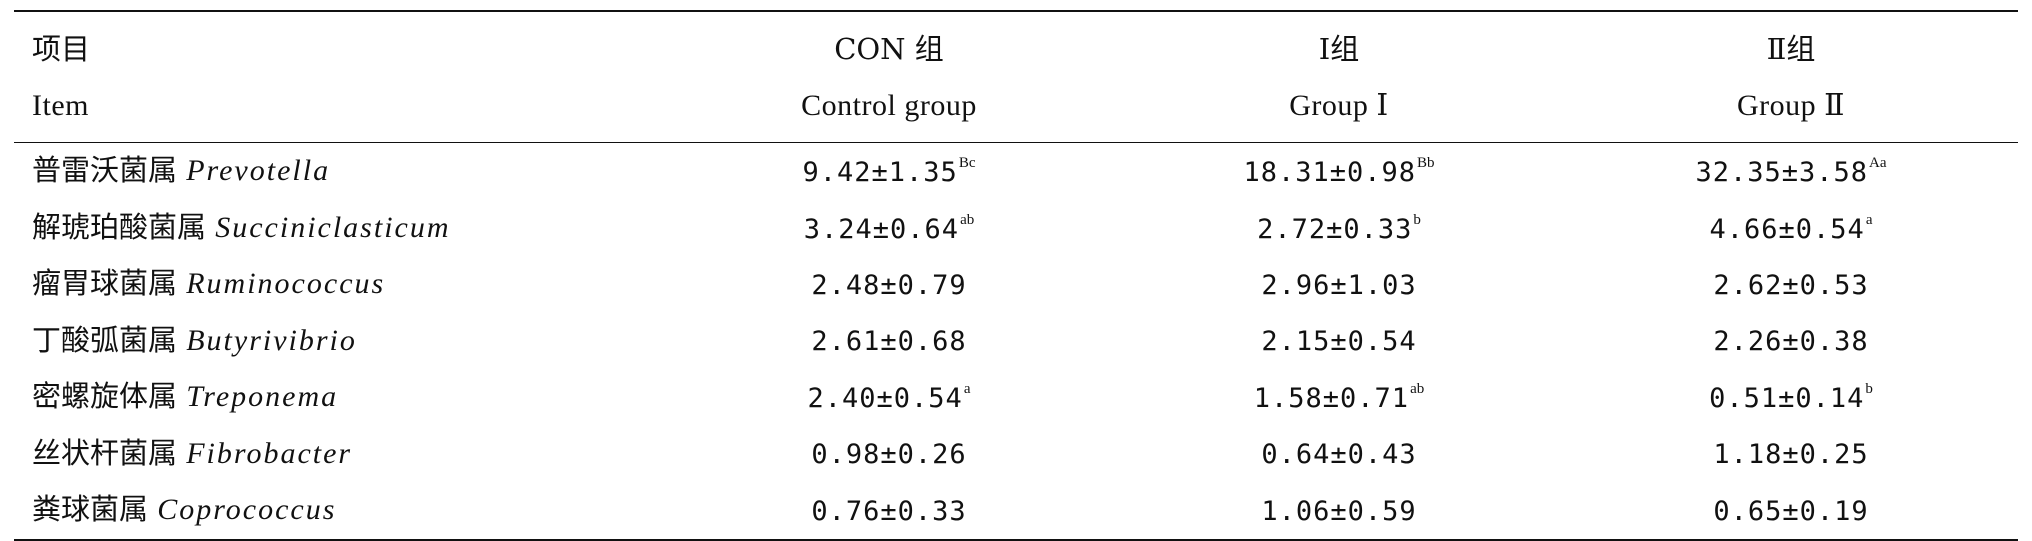 The height and width of the screenshot is (541, 2032). What do you see at coordinates (247, 510) in the screenshot?
I see `genus-name-latin: Coprococcus` at bounding box center [247, 510].